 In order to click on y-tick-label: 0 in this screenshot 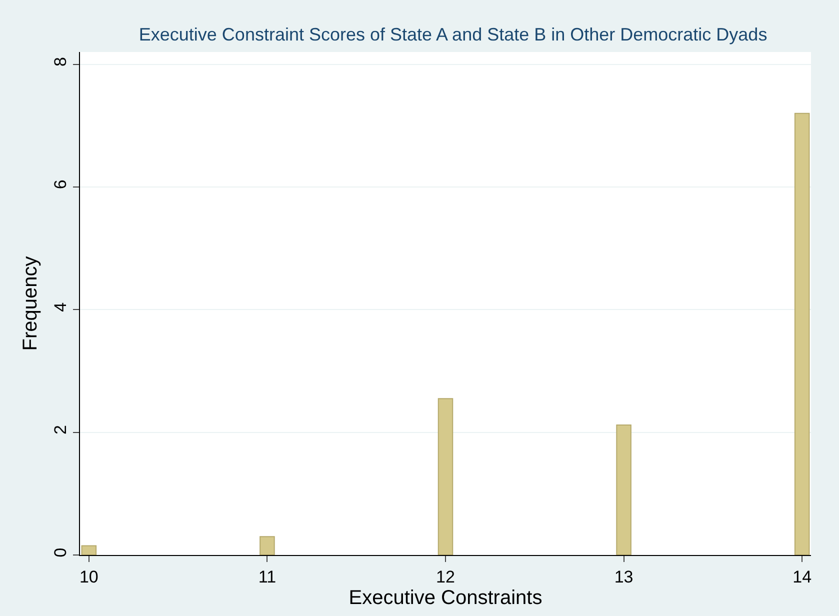, I will do `click(60, 553)`.